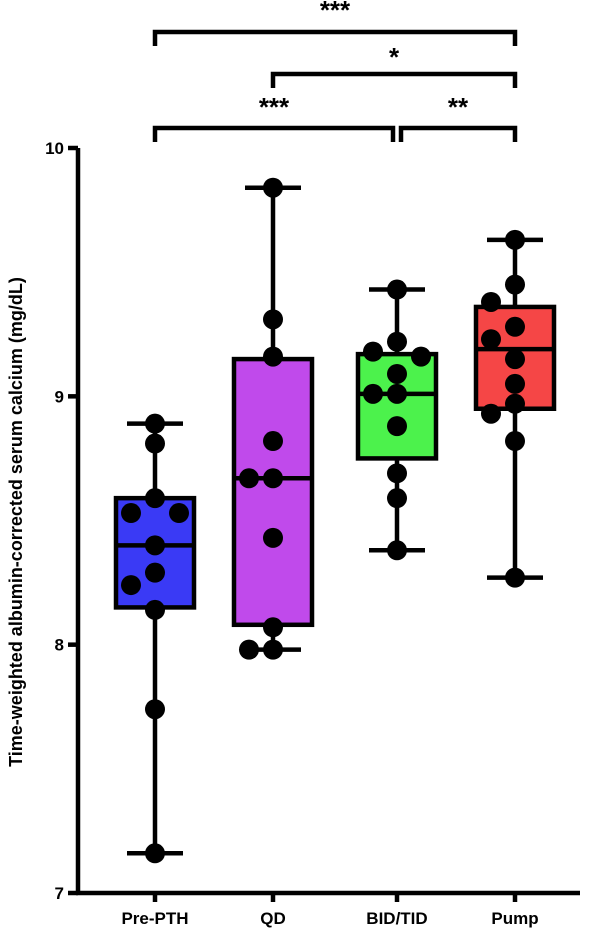 This screenshot has width=600, height=935. I want to click on y-tick-label: 7, so click(59, 893).